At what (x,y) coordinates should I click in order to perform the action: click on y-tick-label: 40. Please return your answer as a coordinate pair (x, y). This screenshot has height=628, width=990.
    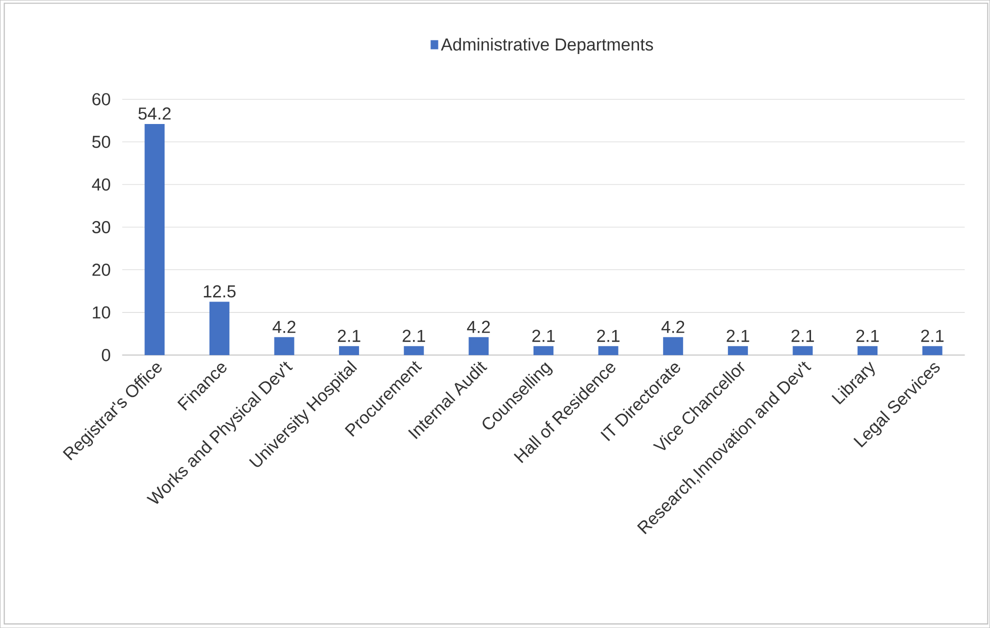
    Looking at the image, I should click on (101, 184).